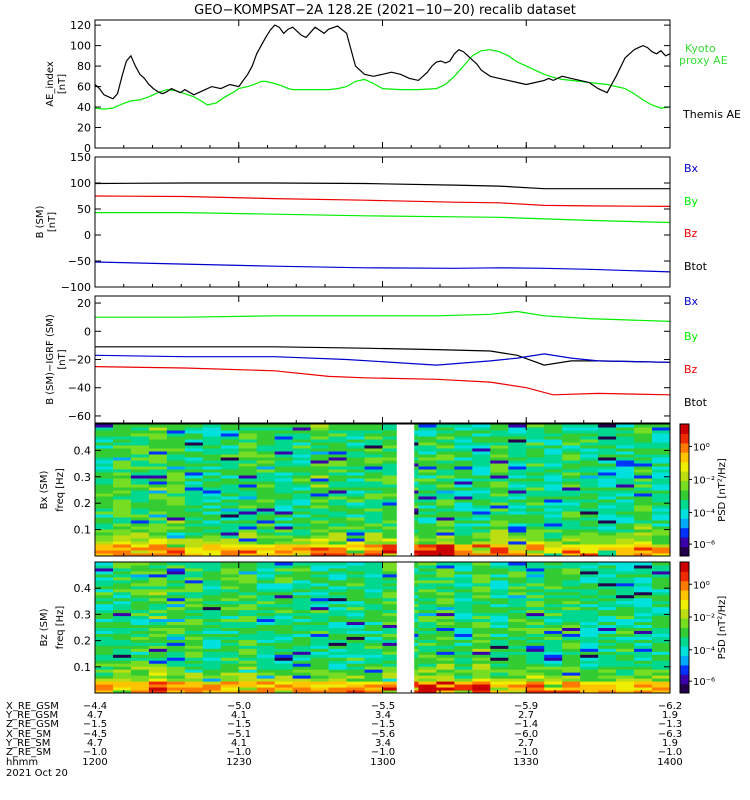 The image size is (750, 800). What do you see at coordinates (684, 585) in the screenshot?
I see `colorbar-swatch` at bounding box center [684, 585].